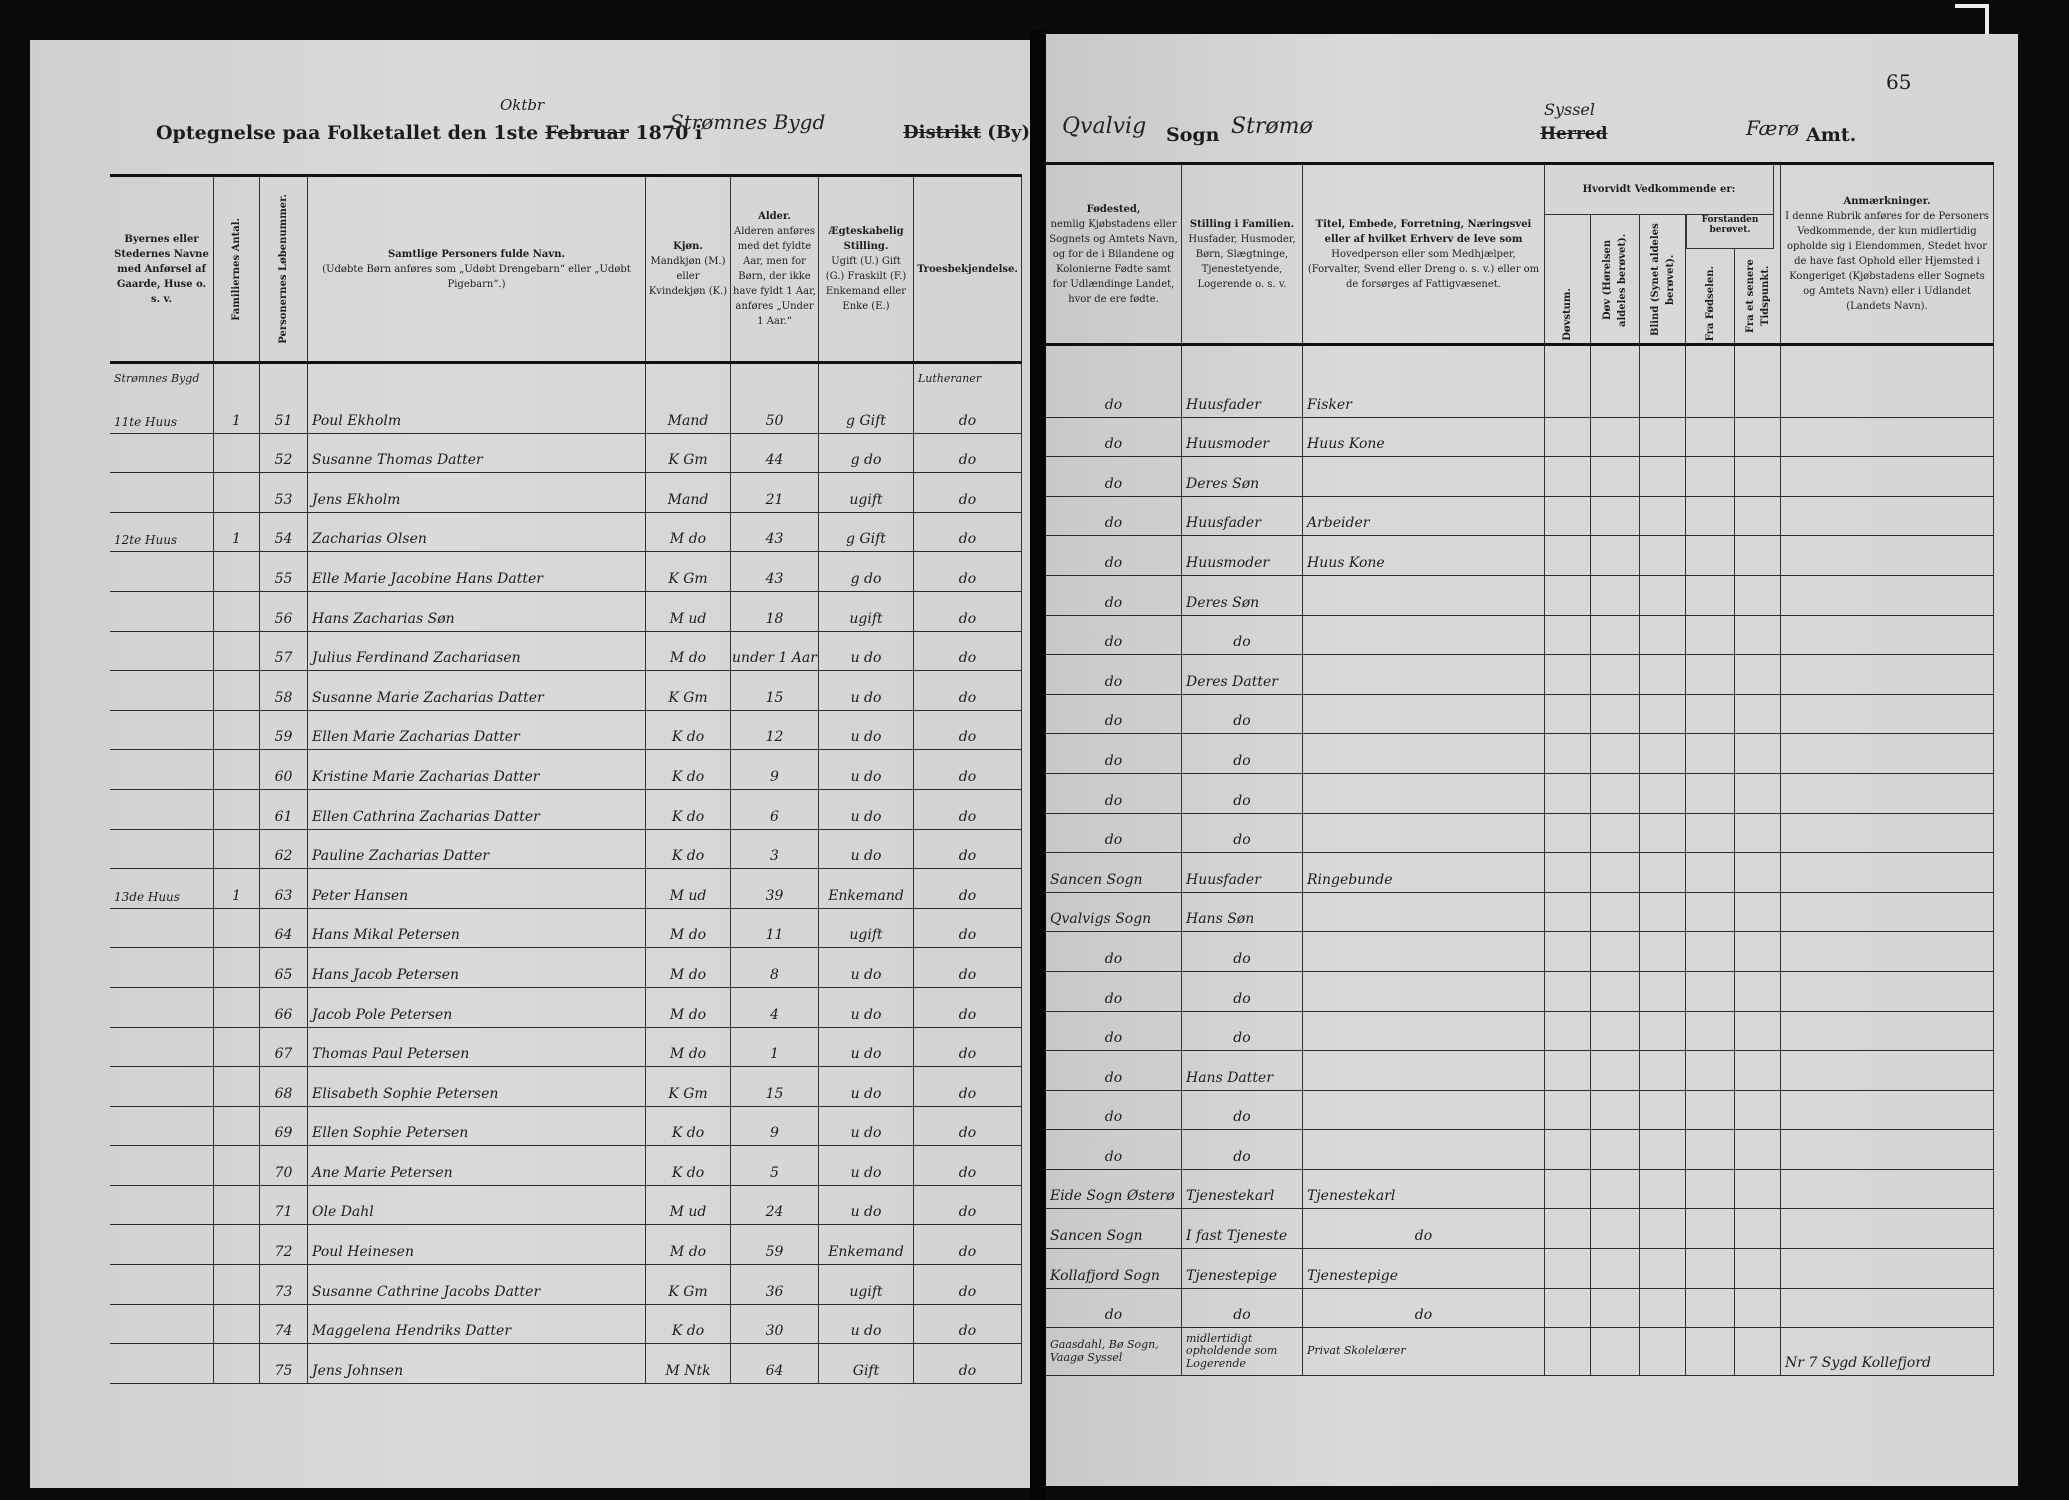 This screenshot has width=2069, height=1500. Describe the element at coordinates (157, 378) in the screenshot. I see `place-annotation: Strømnes Bygd` at that location.